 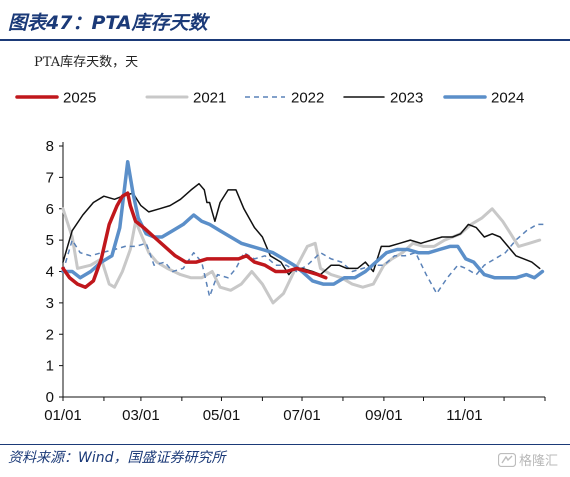 I want to click on x-tick-label: 03/01, so click(x=141, y=413).